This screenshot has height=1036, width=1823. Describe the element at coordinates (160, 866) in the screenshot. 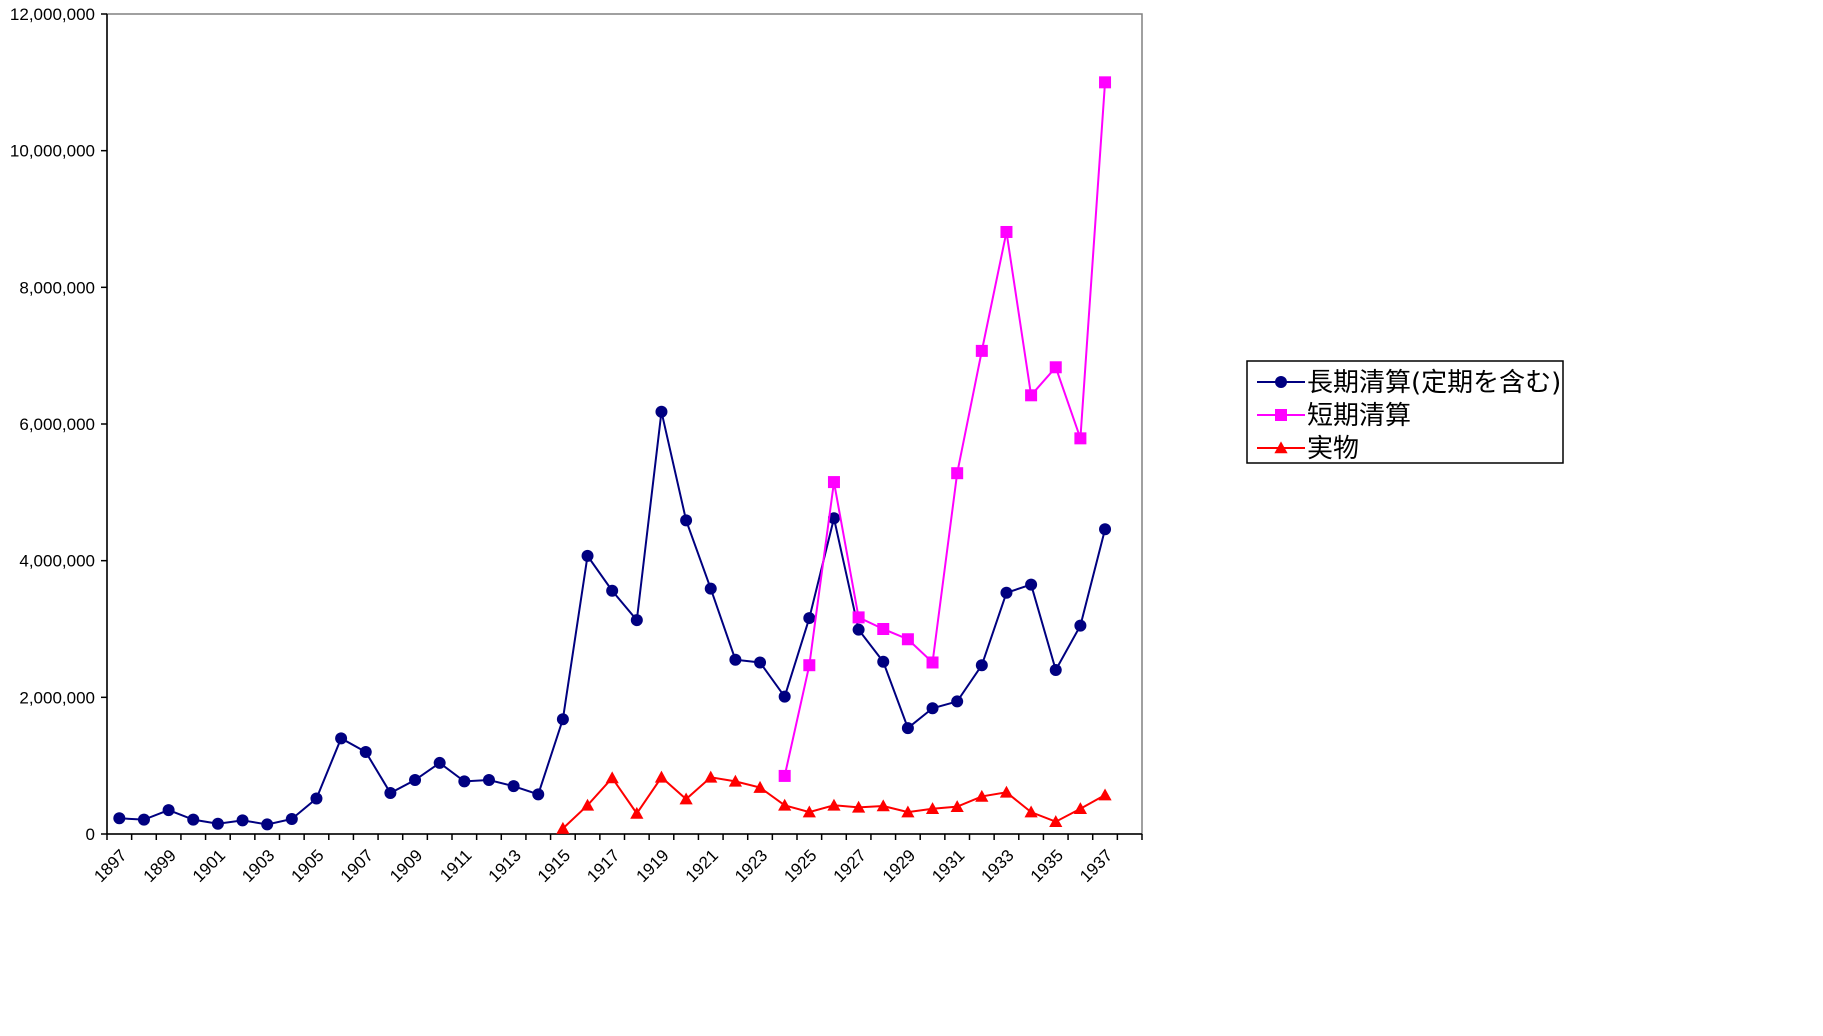

I see `x-tick-label: 1899` at that location.